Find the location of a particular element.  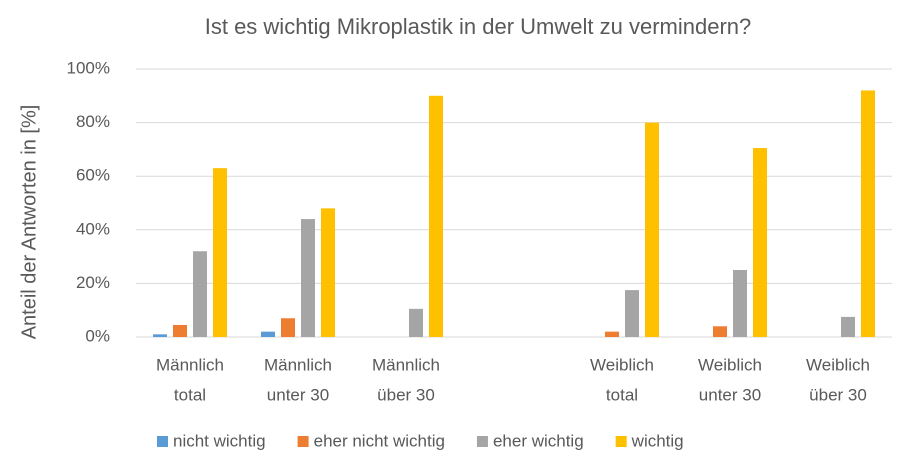

legend-label: eher nicht wichtig is located at coordinates (379, 440).